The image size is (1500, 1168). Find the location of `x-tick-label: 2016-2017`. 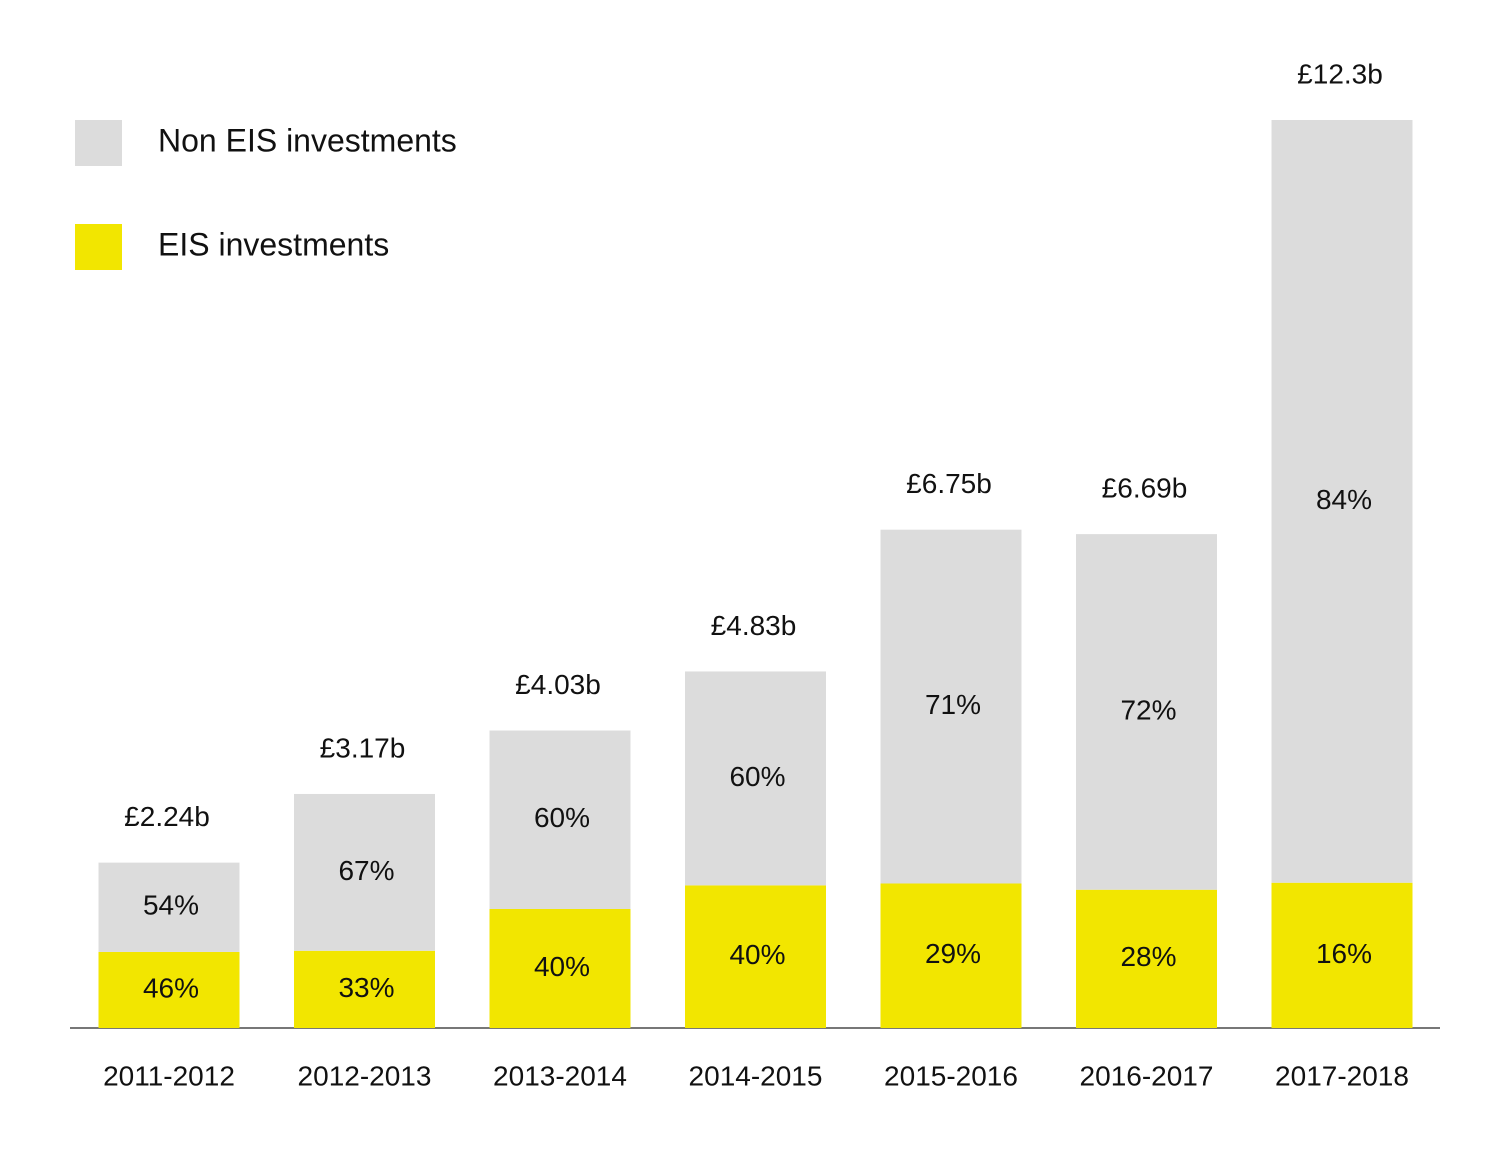

x-tick-label: 2016-2017 is located at coordinates (1147, 1075).